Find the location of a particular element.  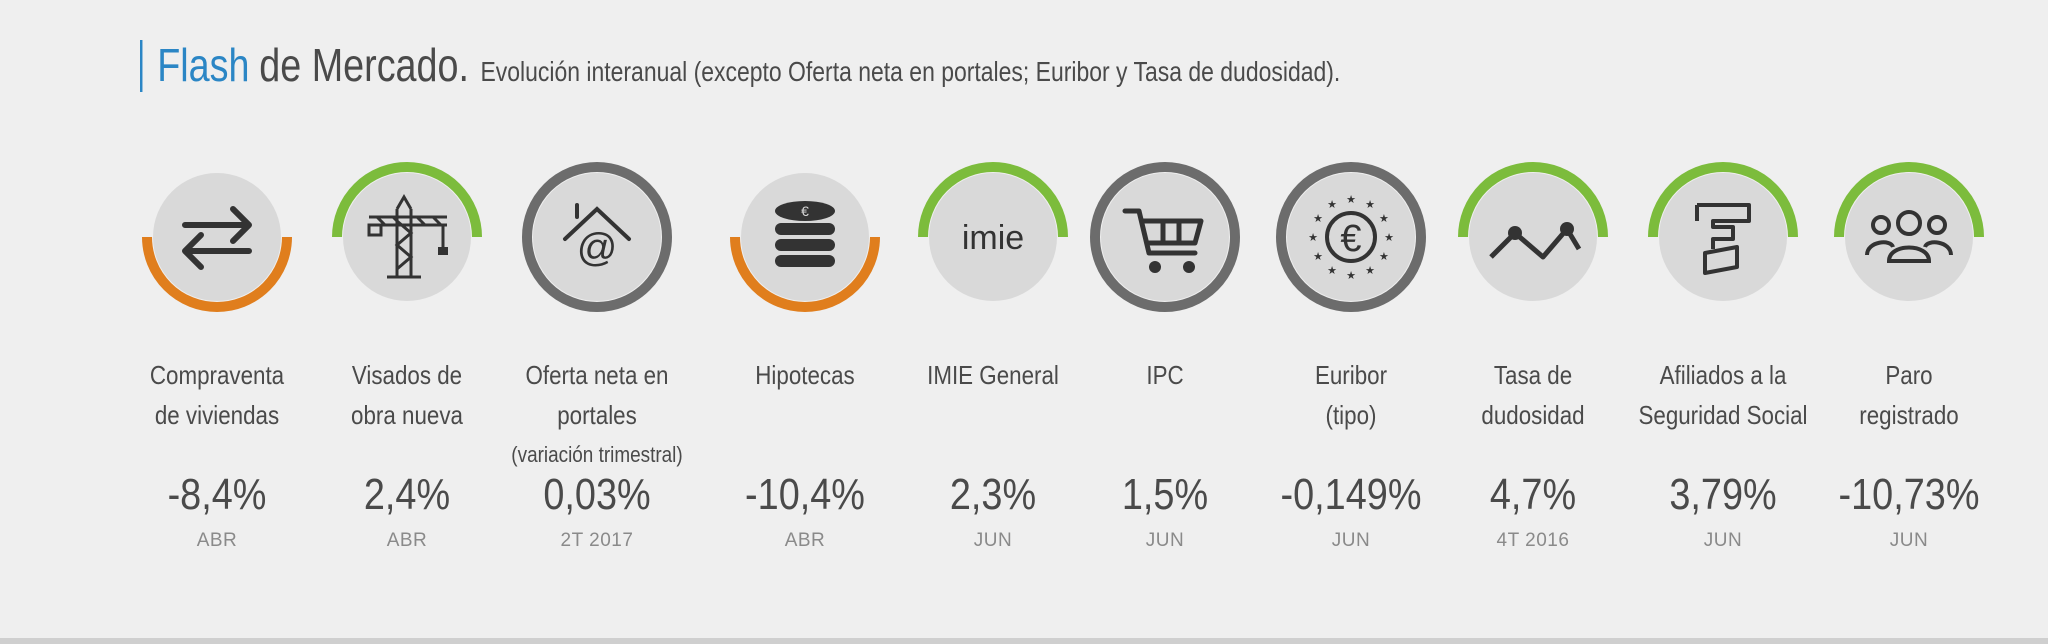

indicator-badge: € is located at coordinates (805, 237).